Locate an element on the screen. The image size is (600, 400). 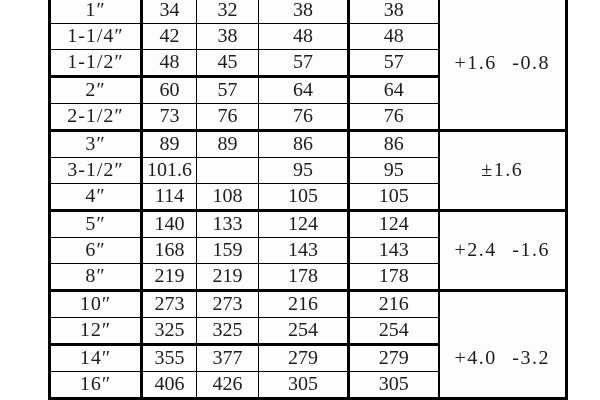
tolerance-cell: +2.4 -1.6 is located at coordinates (502, 251).